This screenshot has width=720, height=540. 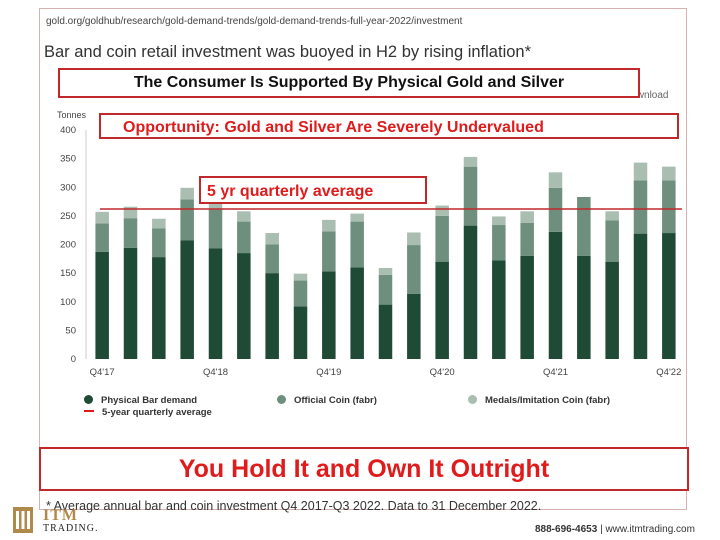 What do you see at coordinates (70, 330) in the screenshot?
I see `y-tick-label: 50` at bounding box center [70, 330].